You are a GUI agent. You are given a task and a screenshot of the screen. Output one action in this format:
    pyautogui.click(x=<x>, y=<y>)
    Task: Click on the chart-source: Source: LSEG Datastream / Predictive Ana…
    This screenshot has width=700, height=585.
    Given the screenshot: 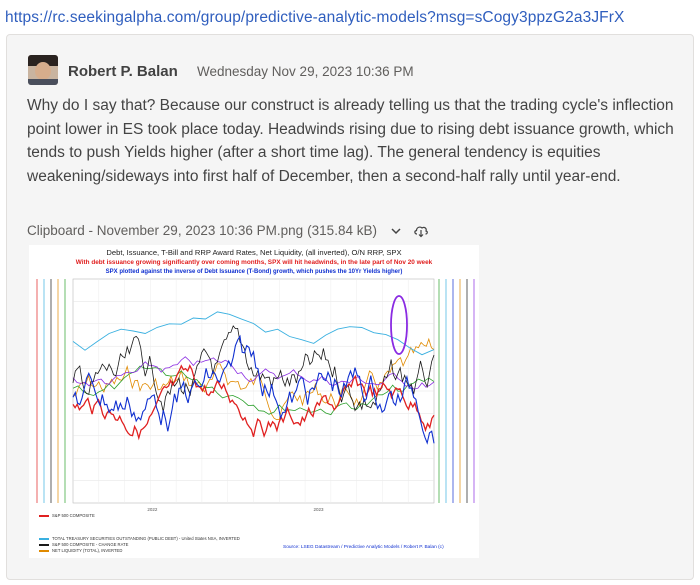 What is the action you would take?
    pyautogui.click(x=363, y=547)
    